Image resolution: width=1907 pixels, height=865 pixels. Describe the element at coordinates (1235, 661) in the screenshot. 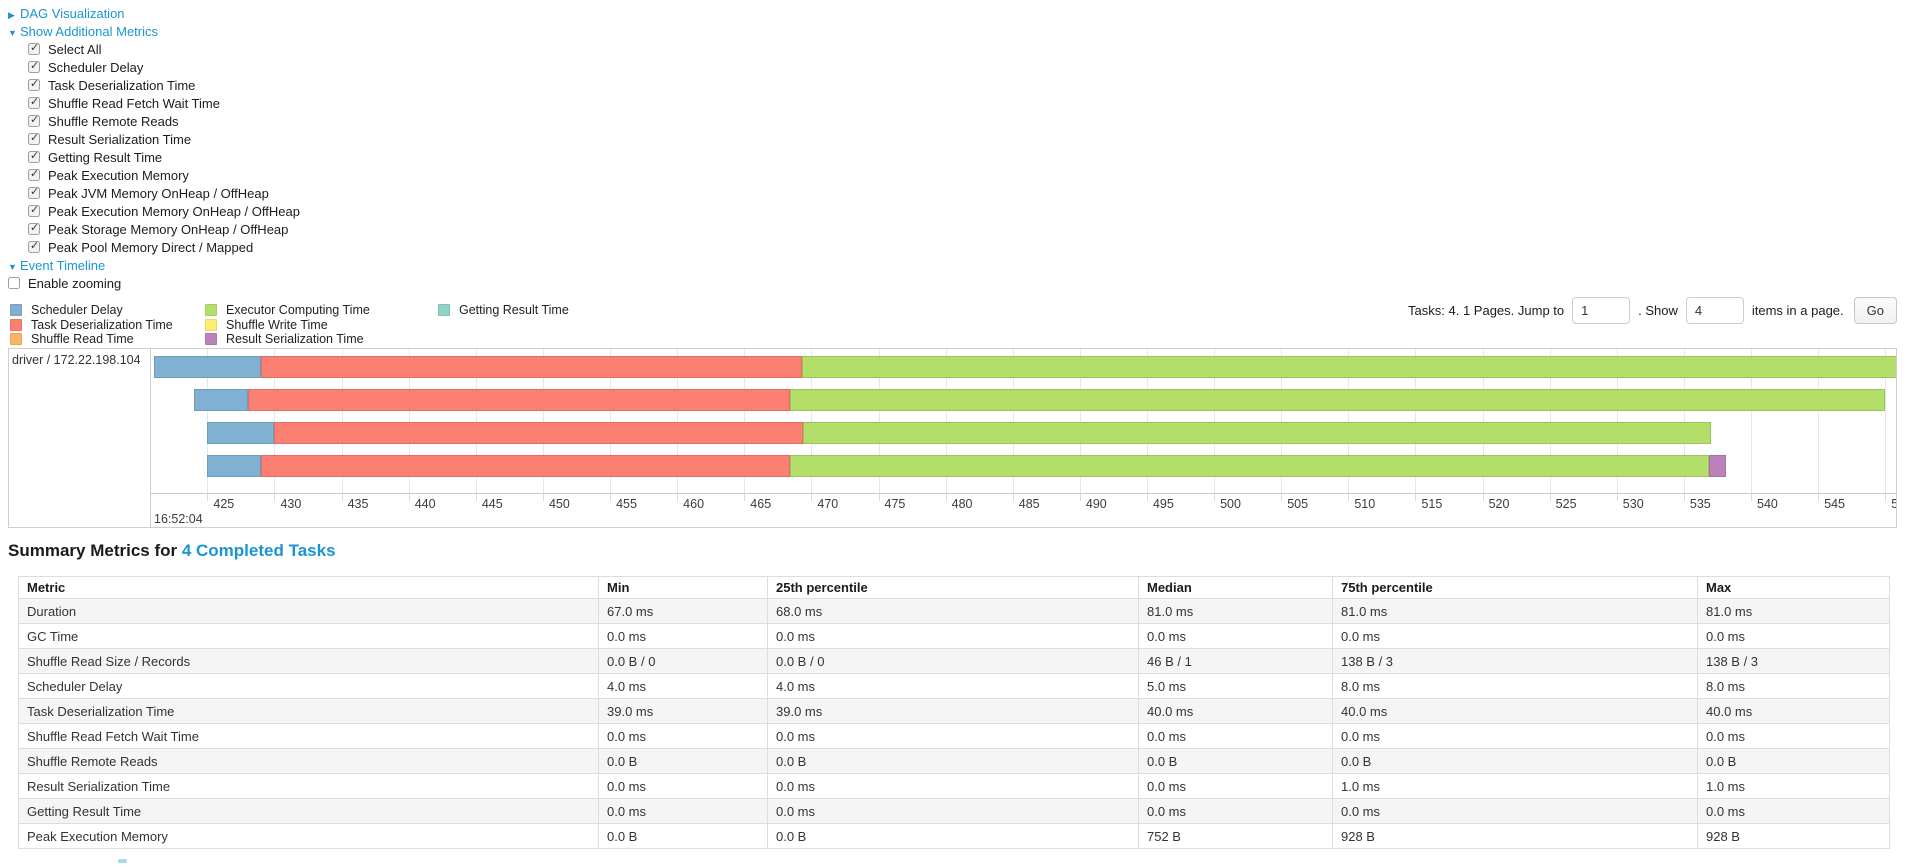

I see `metric-value-cell: 46 B / 1` at that location.